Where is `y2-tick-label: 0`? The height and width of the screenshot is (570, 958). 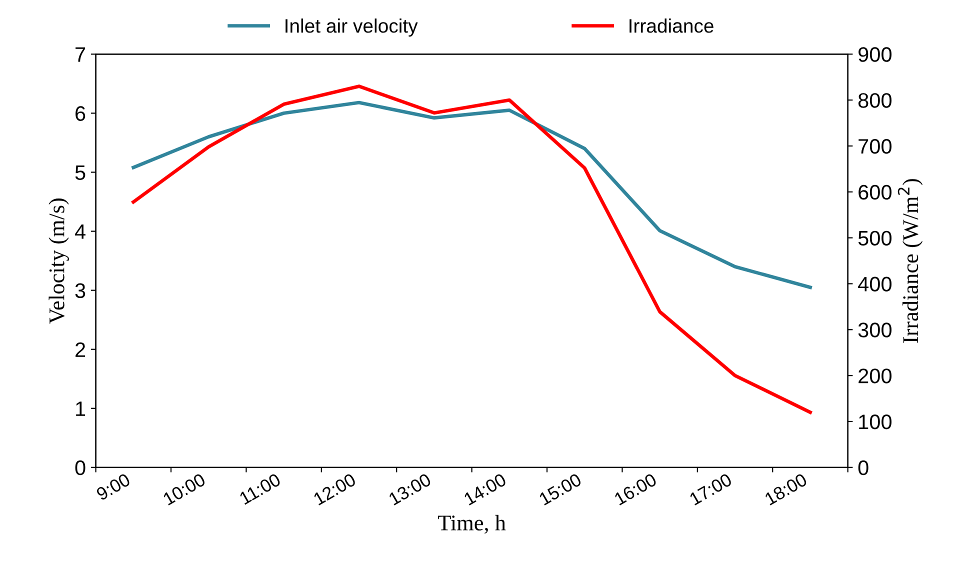
y2-tick-label: 0 is located at coordinates (863, 468).